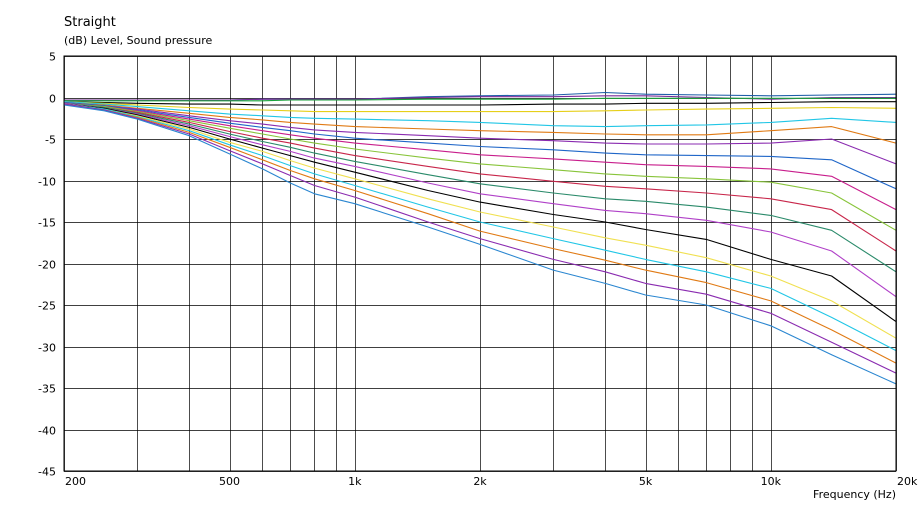  What do you see at coordinates (47, 472) in the screenshot?
I see `y-tick-label: -45` at bounding box center [47, 472].